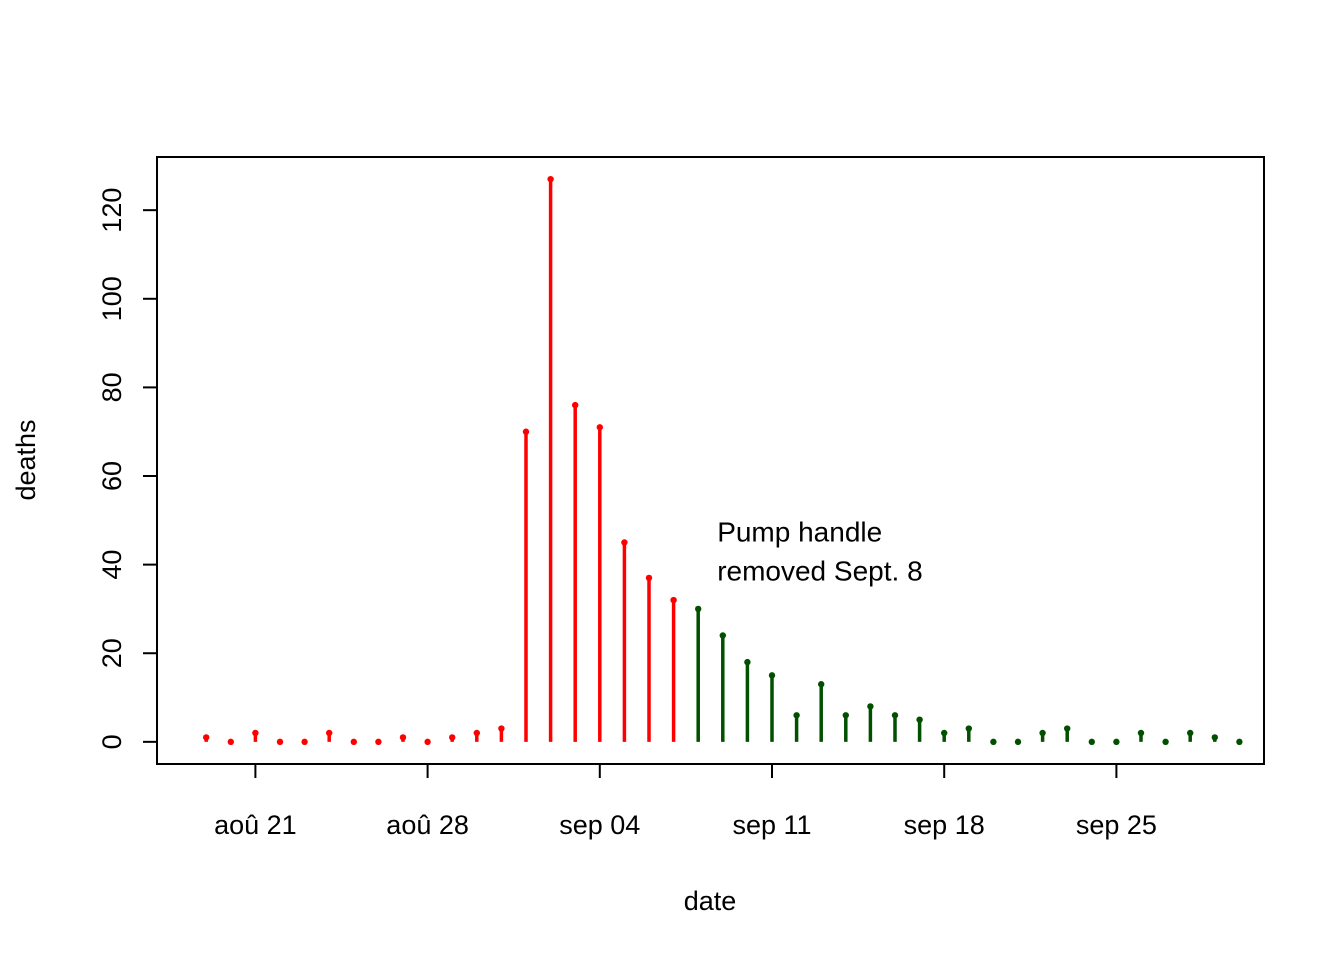  What do you see at coordinates (819, 571) in the screenshot?
I see `annotation-line-2: removed Sept. 8` at bounding box center [819, 571].